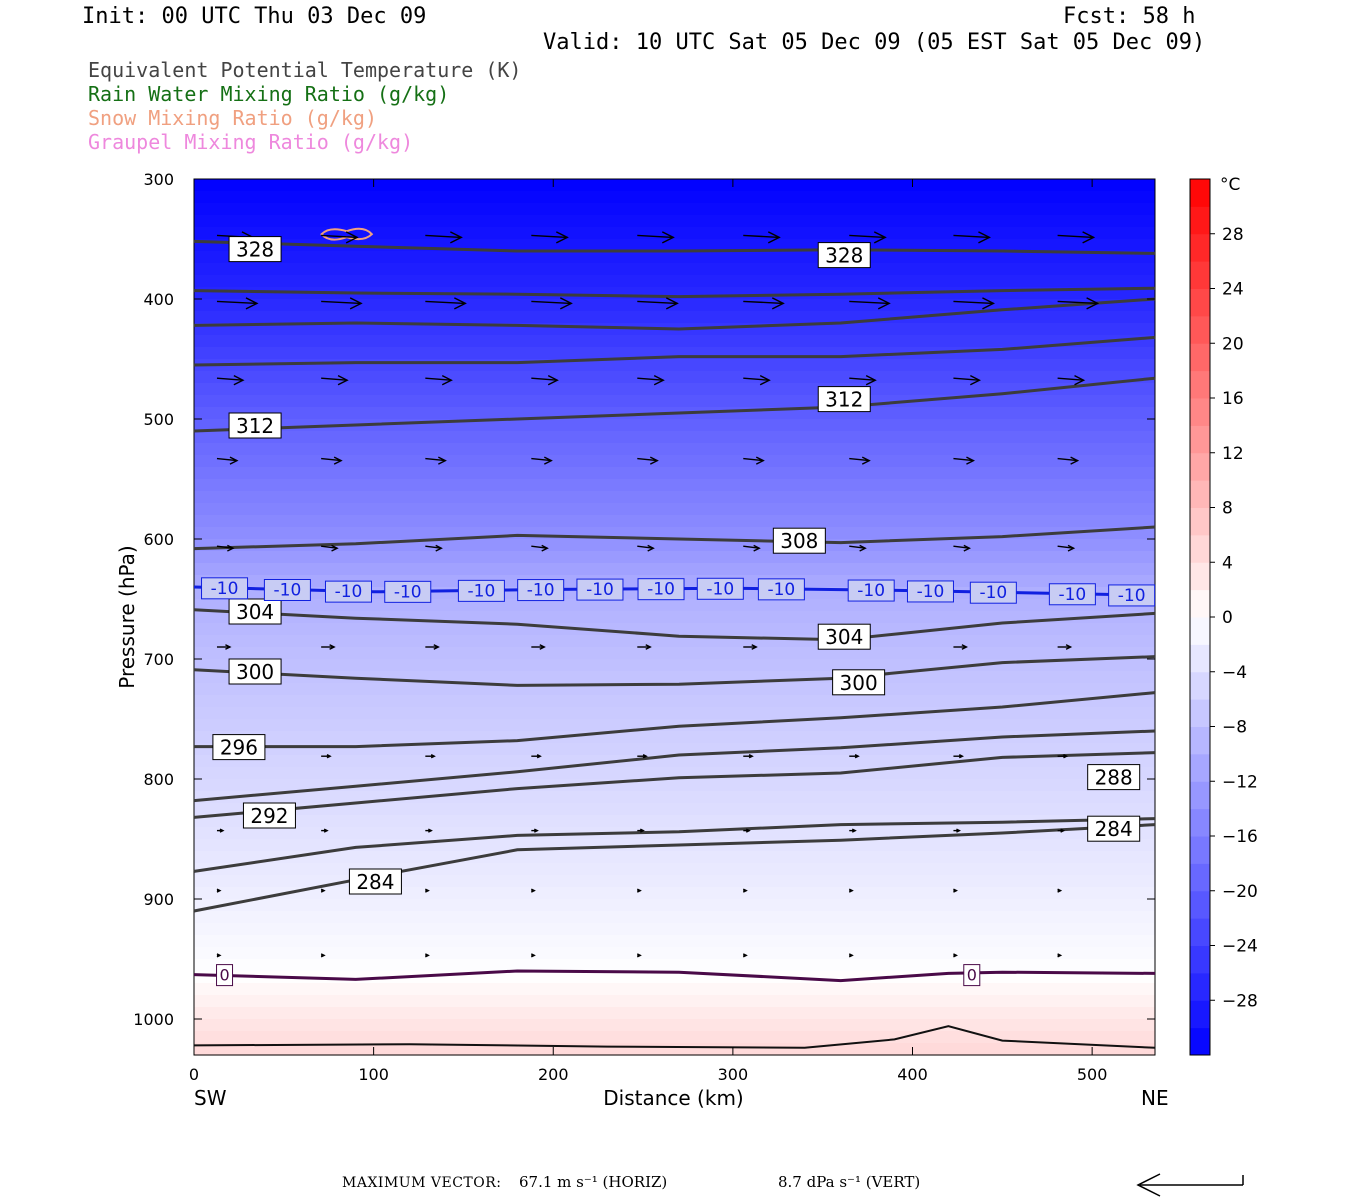  What do you see at coordinates (239, 748) in the screenshot?
I see `theta-e-label-text: 296` at bounding box center [239, 748].